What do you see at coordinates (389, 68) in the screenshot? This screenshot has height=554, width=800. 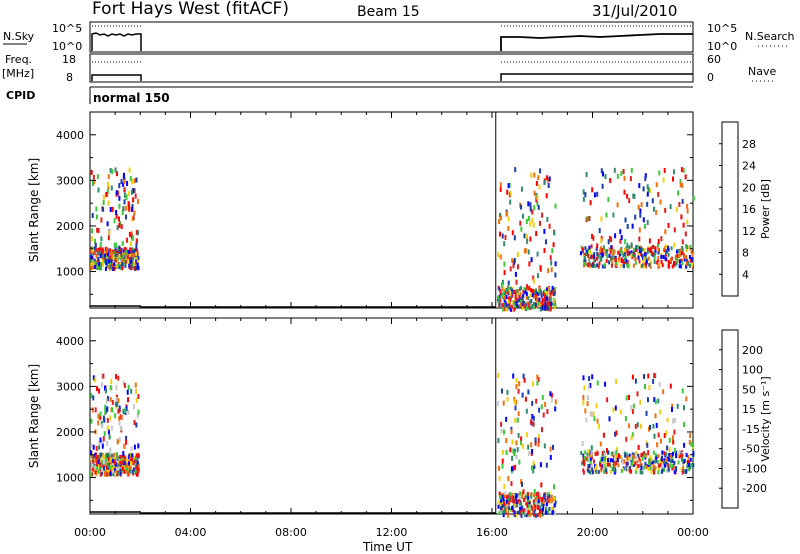 I see `freq-strip: Freq. [MHz] 18 8 Nave 60 0` at bounding box center [389, 68].